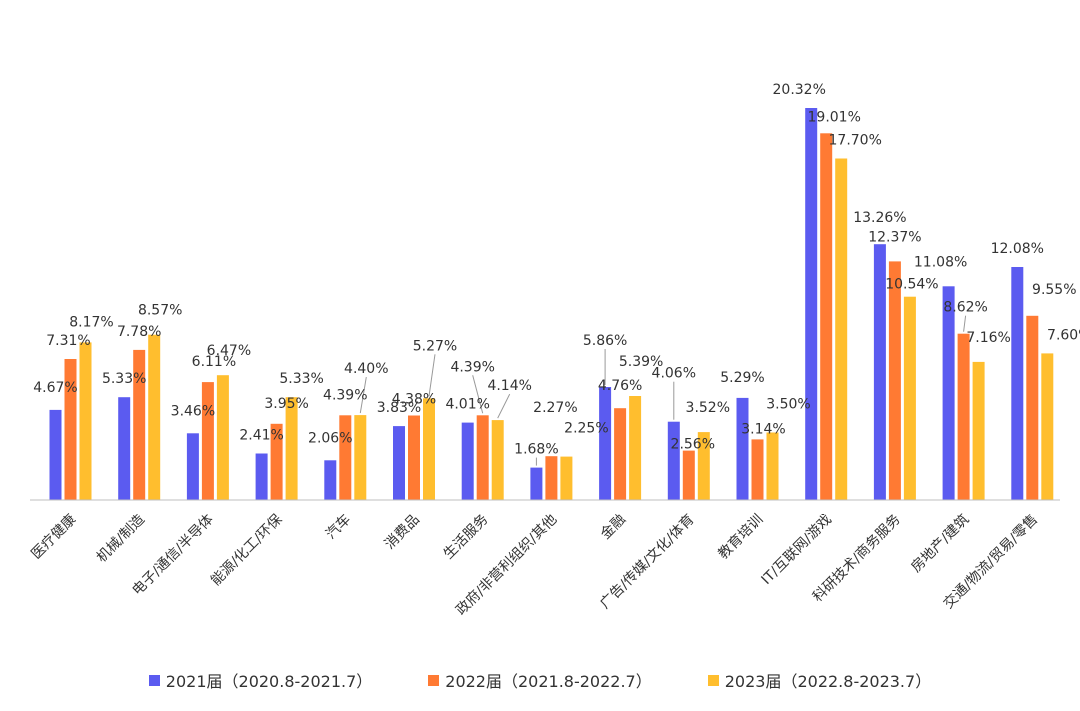 The image size is (1080, 711). Describe the element at coordinates (605, 341) in the screenshot. I see `value-label-1-9: 5.86%` at that location.